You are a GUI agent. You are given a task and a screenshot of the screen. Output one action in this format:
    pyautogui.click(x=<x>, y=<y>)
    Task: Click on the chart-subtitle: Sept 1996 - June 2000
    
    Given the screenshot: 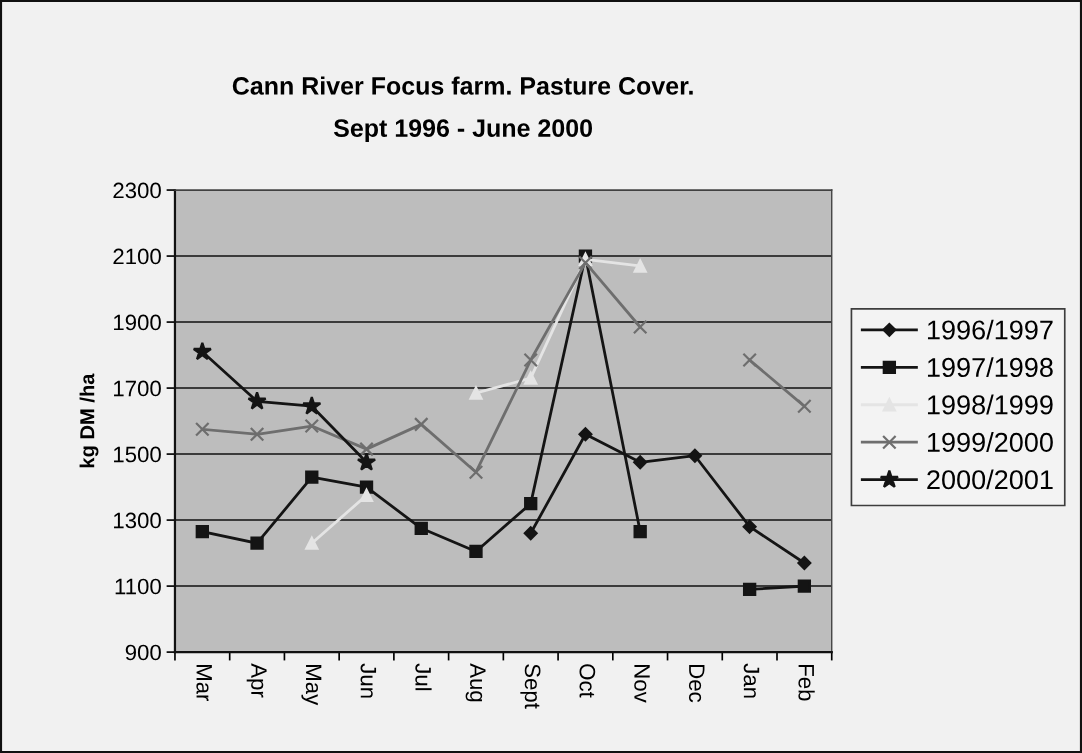 What is the action you would take?
    pyautogui.click(x=463, y=130)
    